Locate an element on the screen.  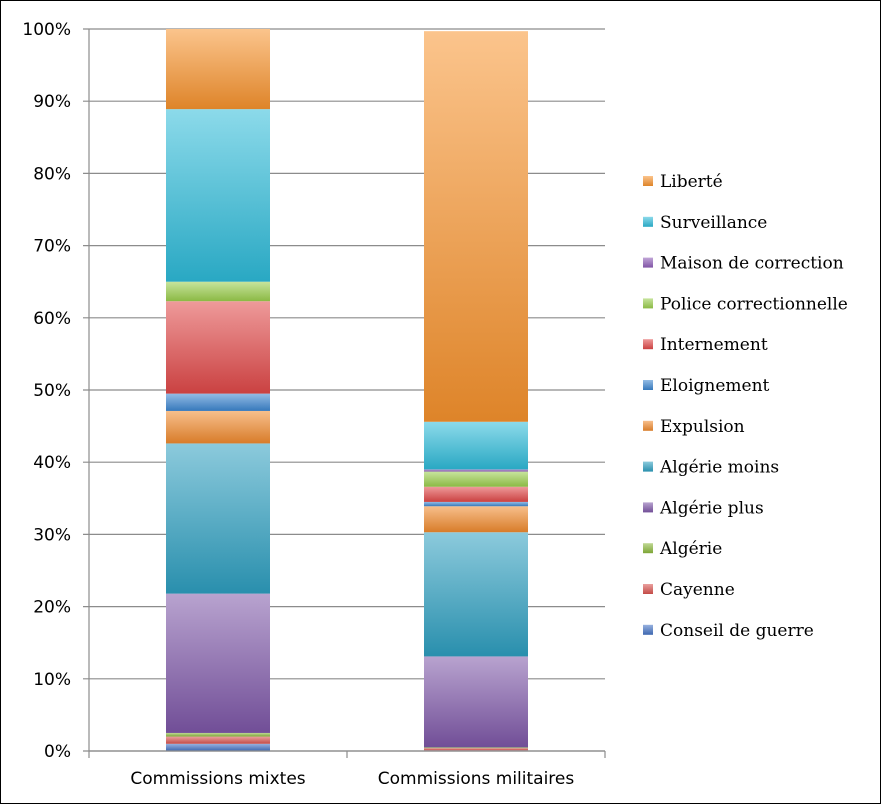
legend-label-algerie-plus: Algérie plus is located at coordinates (711, 508).